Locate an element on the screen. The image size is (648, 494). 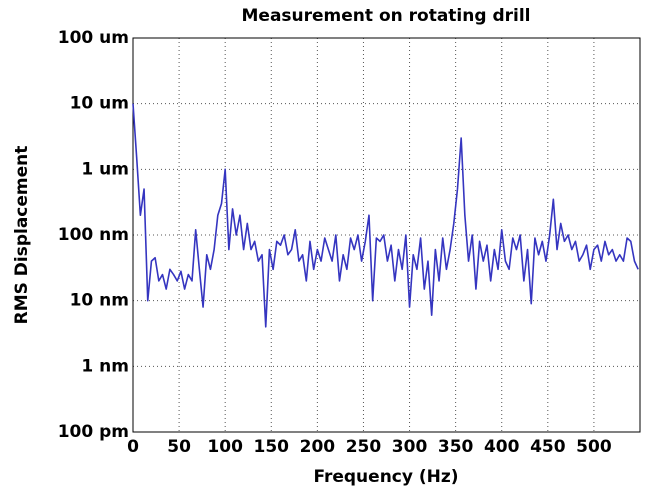
x-tick-label: 400 is located at coordinates (502, 447).